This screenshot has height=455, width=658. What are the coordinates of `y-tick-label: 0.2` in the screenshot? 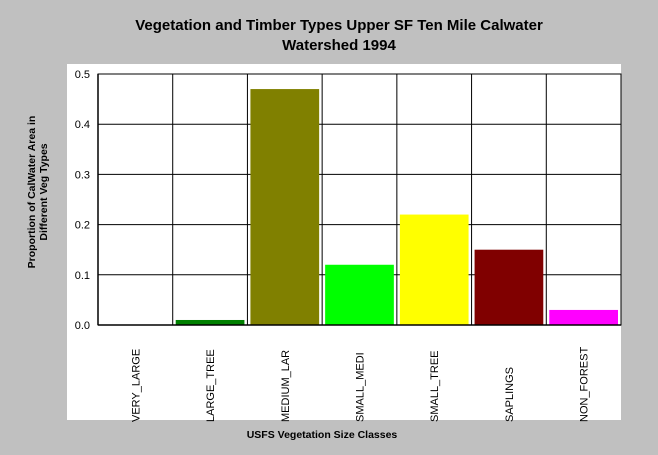 It's located at (82, 226).